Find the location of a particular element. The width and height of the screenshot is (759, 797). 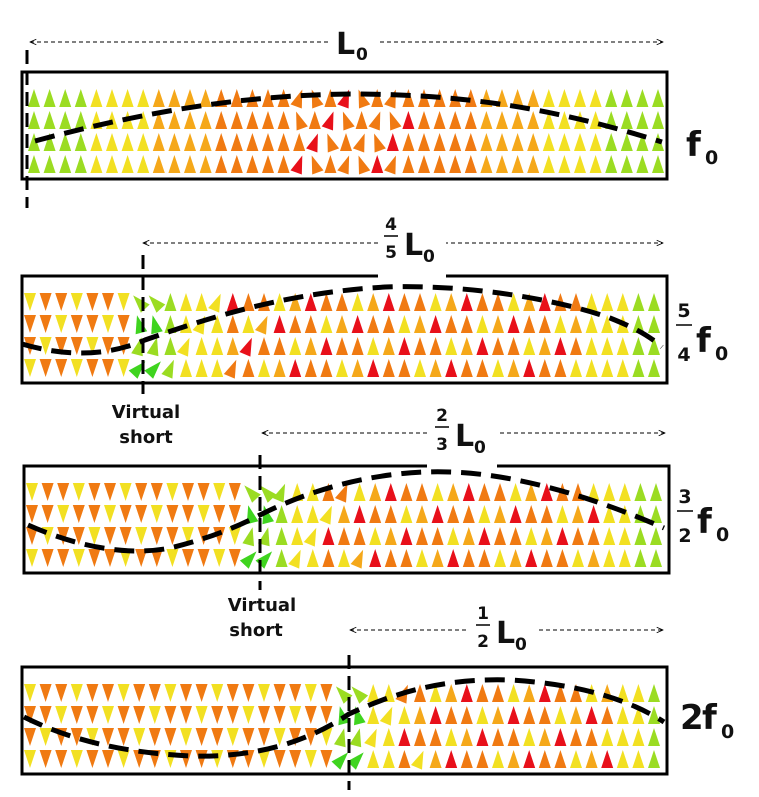

svg-text: 3 is located at coordinates (442, 445).